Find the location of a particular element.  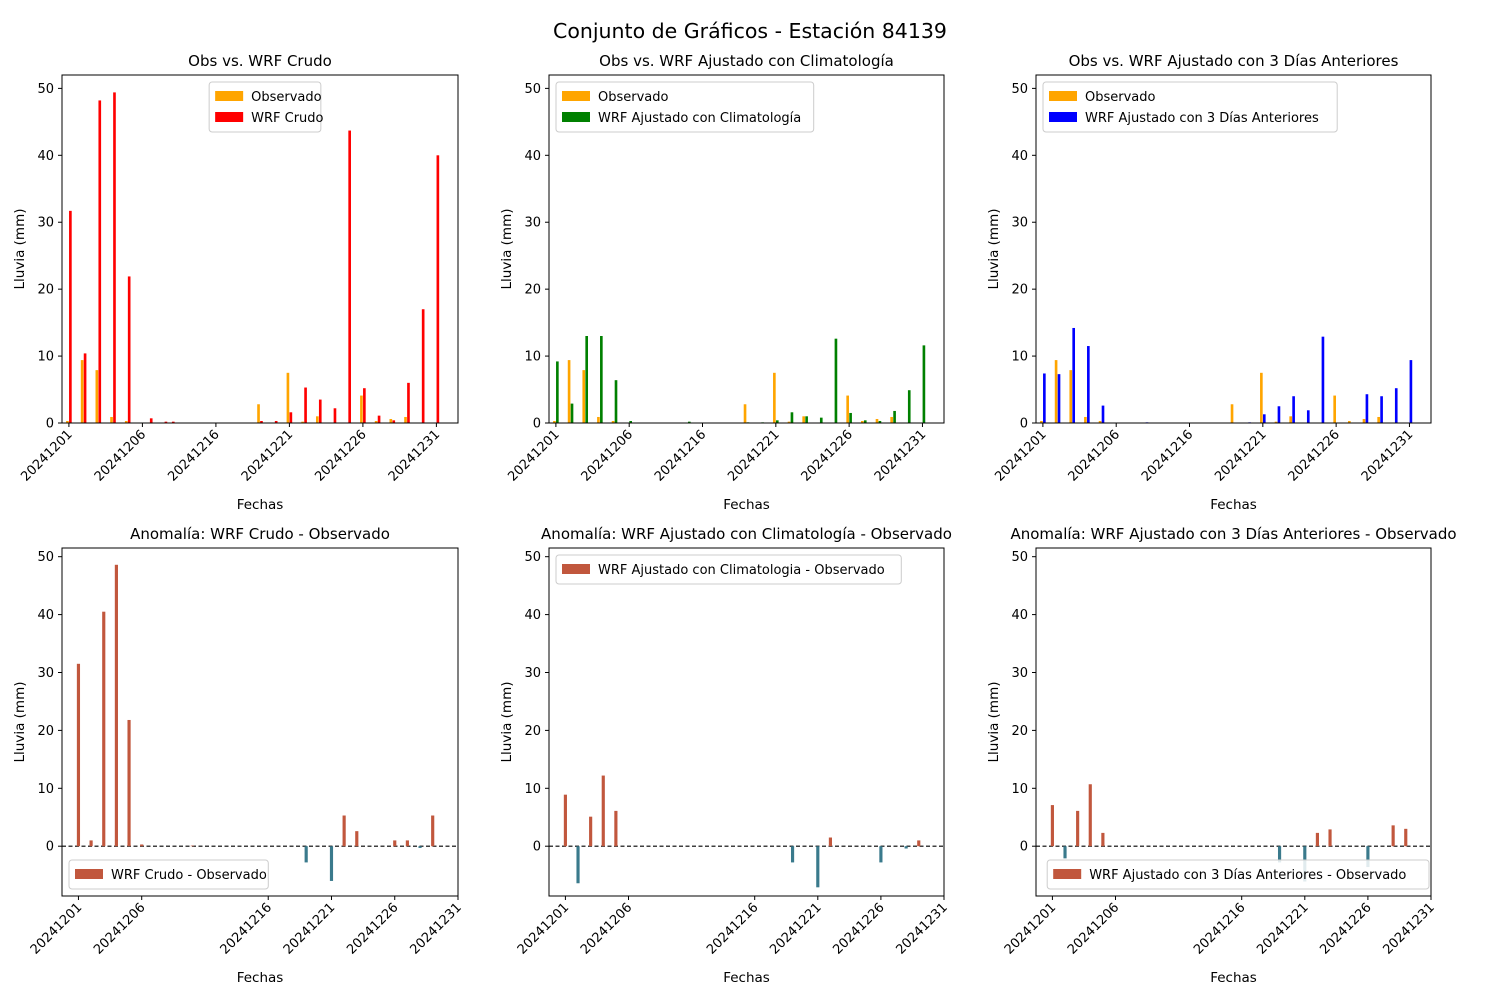

legend-label: WRF Crudo - Observado is located at coordinates (189, 875).